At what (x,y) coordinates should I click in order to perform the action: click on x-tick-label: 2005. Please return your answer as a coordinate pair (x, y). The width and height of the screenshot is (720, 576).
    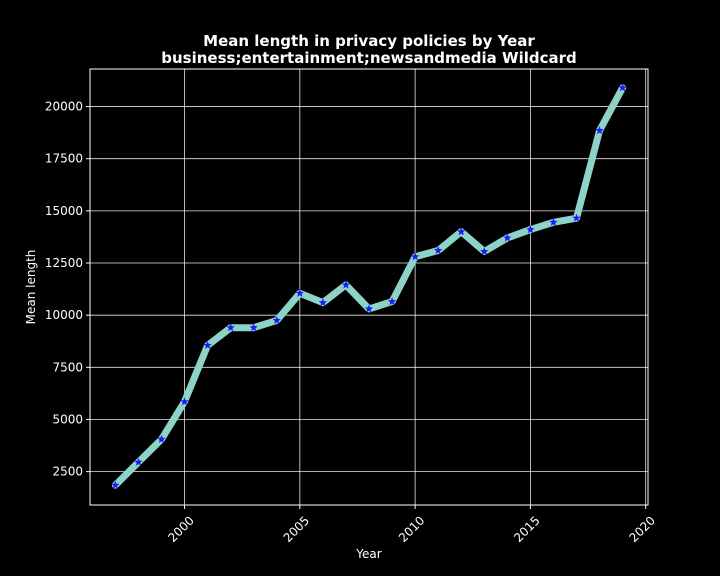
    Looking at the image, I should click on (296, 528).